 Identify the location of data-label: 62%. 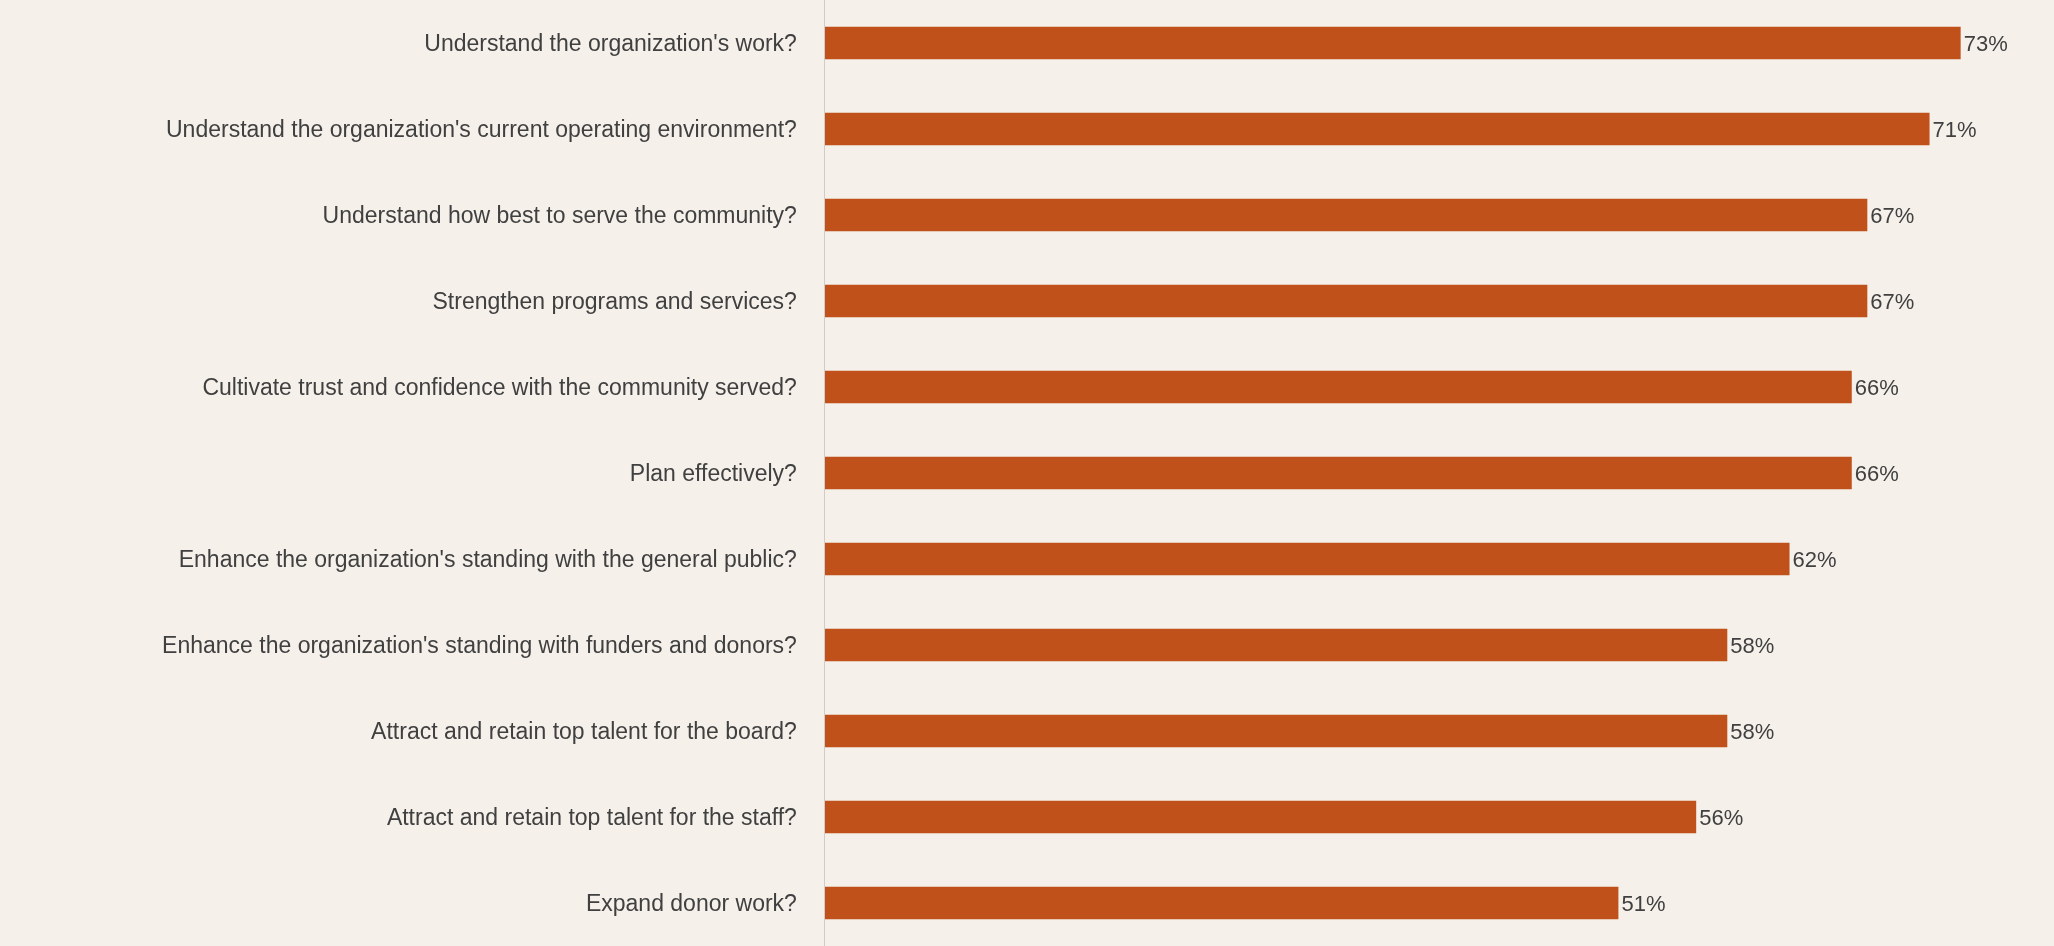
(1814, 559).